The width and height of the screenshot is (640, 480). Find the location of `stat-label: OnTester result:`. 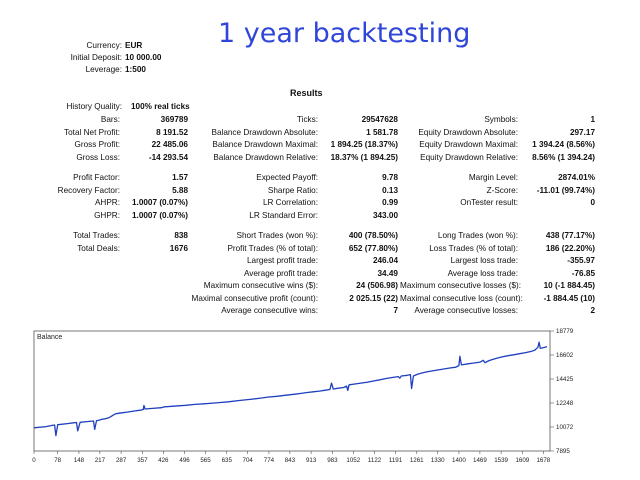

stat-label: OnTester result: is located at coordinates (489, 202).